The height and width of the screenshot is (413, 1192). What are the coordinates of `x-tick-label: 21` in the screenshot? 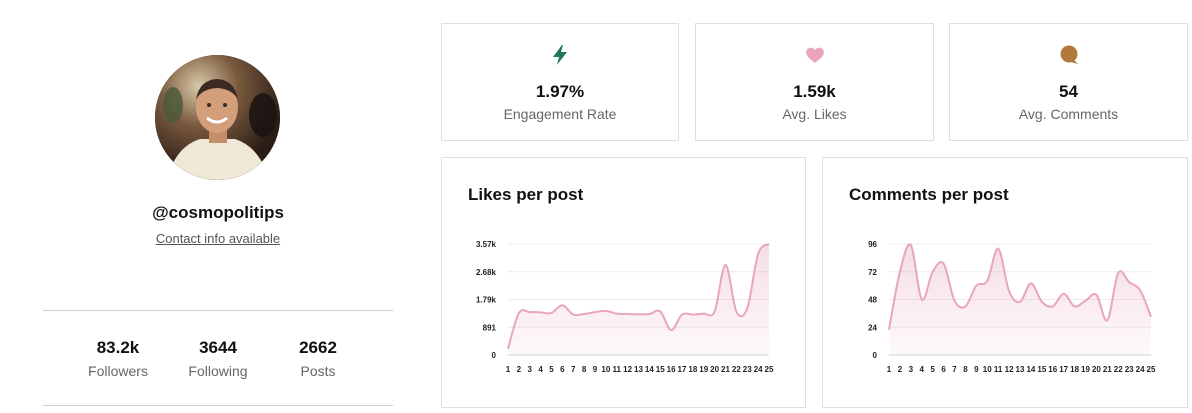 It's located at (725, 369).